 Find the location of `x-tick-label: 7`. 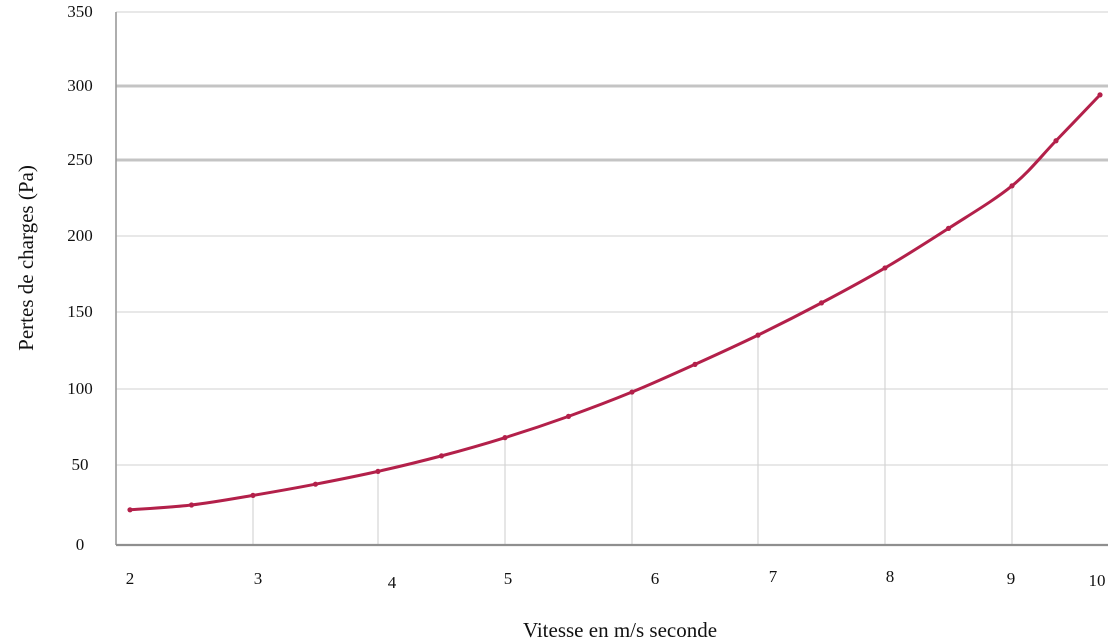

x-tick-label: 7 is located at coordinates (773, 576).